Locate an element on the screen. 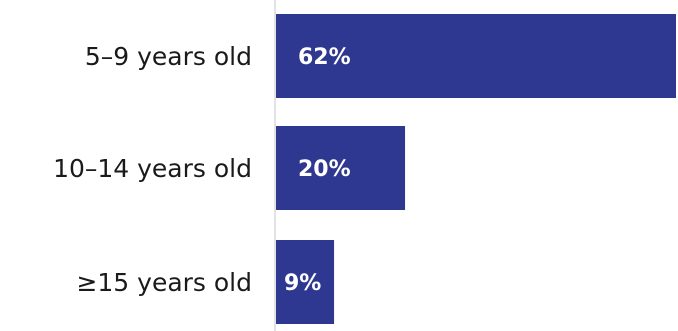 This screenshot has height=331, width=678. value-label-1: 20% is located at coordinates (324, 169).